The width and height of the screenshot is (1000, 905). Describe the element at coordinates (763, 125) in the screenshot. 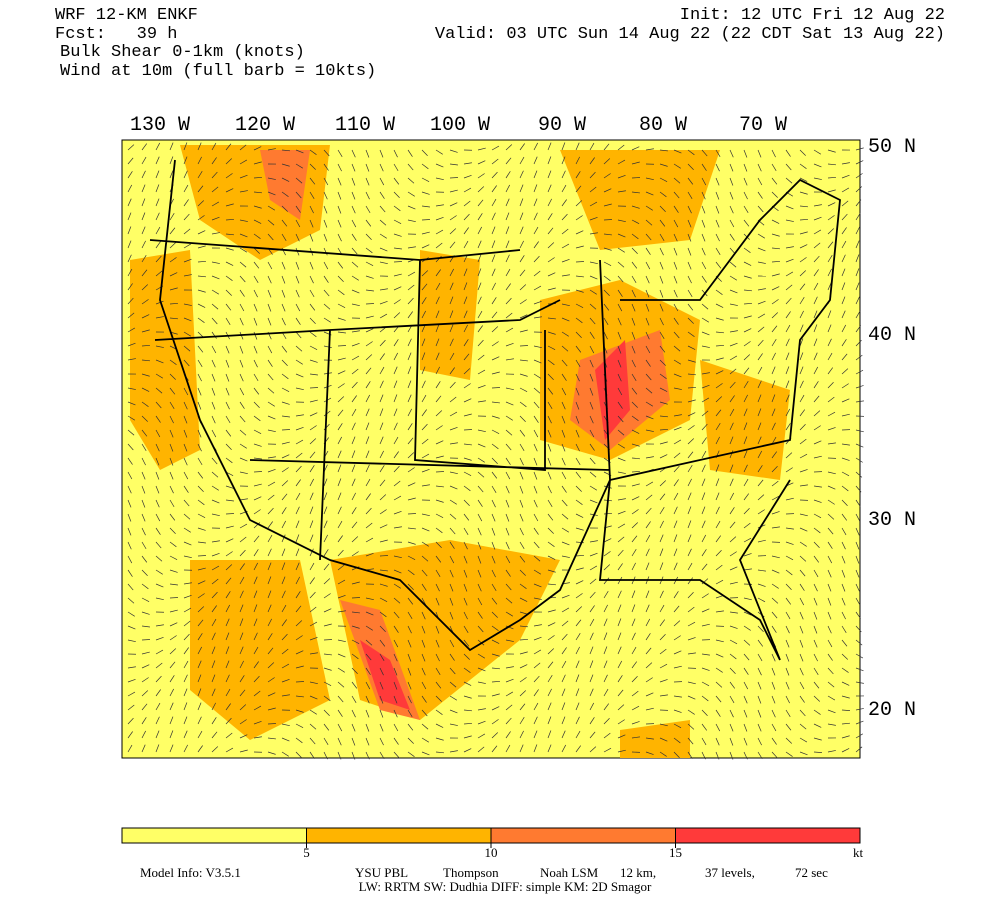

I see `longitude-label: 70 W` at that location.